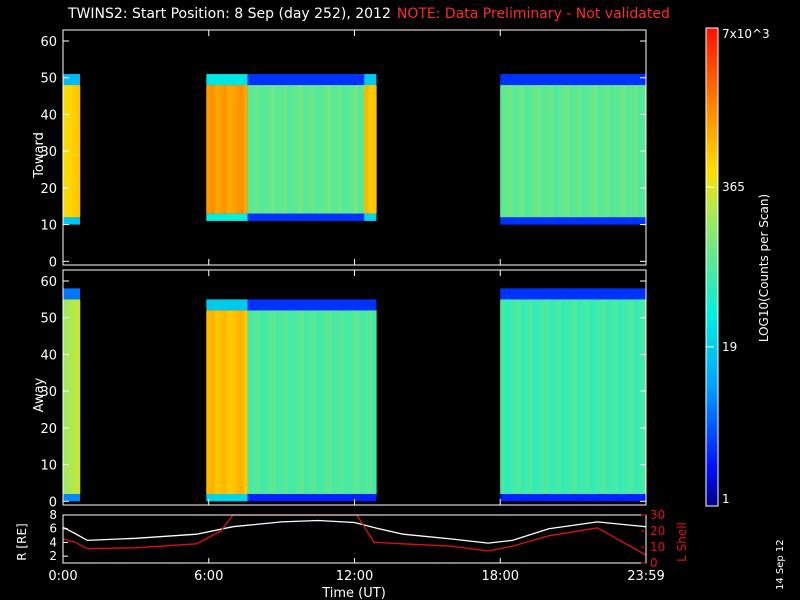 The image size is (800, 600). What do you see at coordinates (645, 576) in the screenshot?
I see `x-tick-label: 23:59` at bounding box center [645, 576].